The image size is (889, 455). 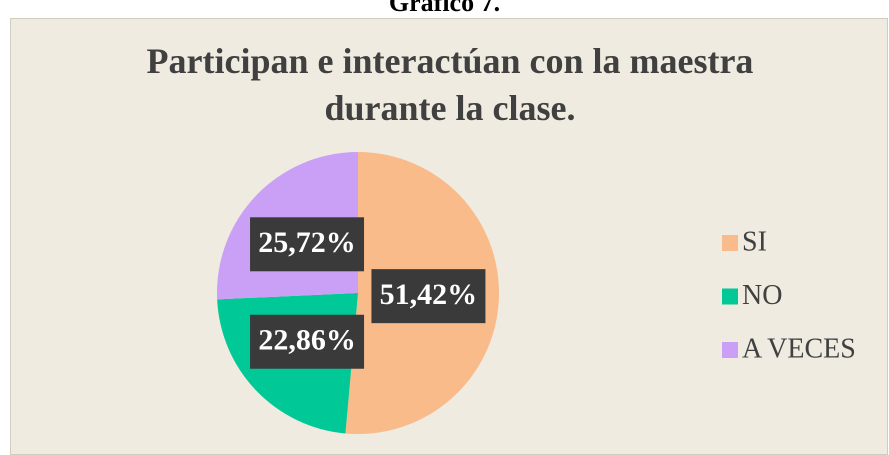 What do you see at coordinates (762, 295) in the screenshot?
I see `legend-label: NO` at bounding box center [762, 295].